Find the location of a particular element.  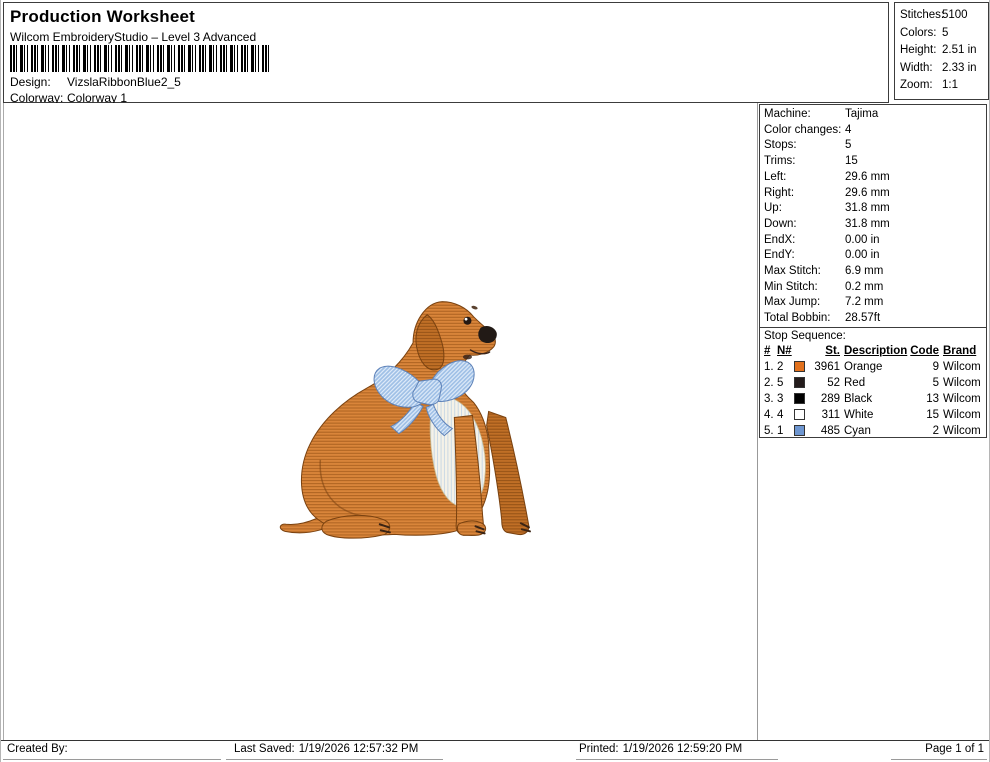

info-value: 5 is located at coordinates (848, 145).